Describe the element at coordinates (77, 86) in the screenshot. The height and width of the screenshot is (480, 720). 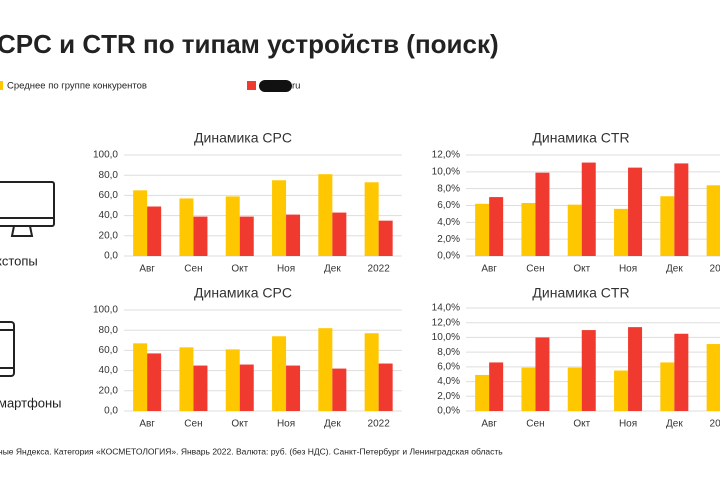
I see `legend-label: Среднее по группе конкурентов` at that location.